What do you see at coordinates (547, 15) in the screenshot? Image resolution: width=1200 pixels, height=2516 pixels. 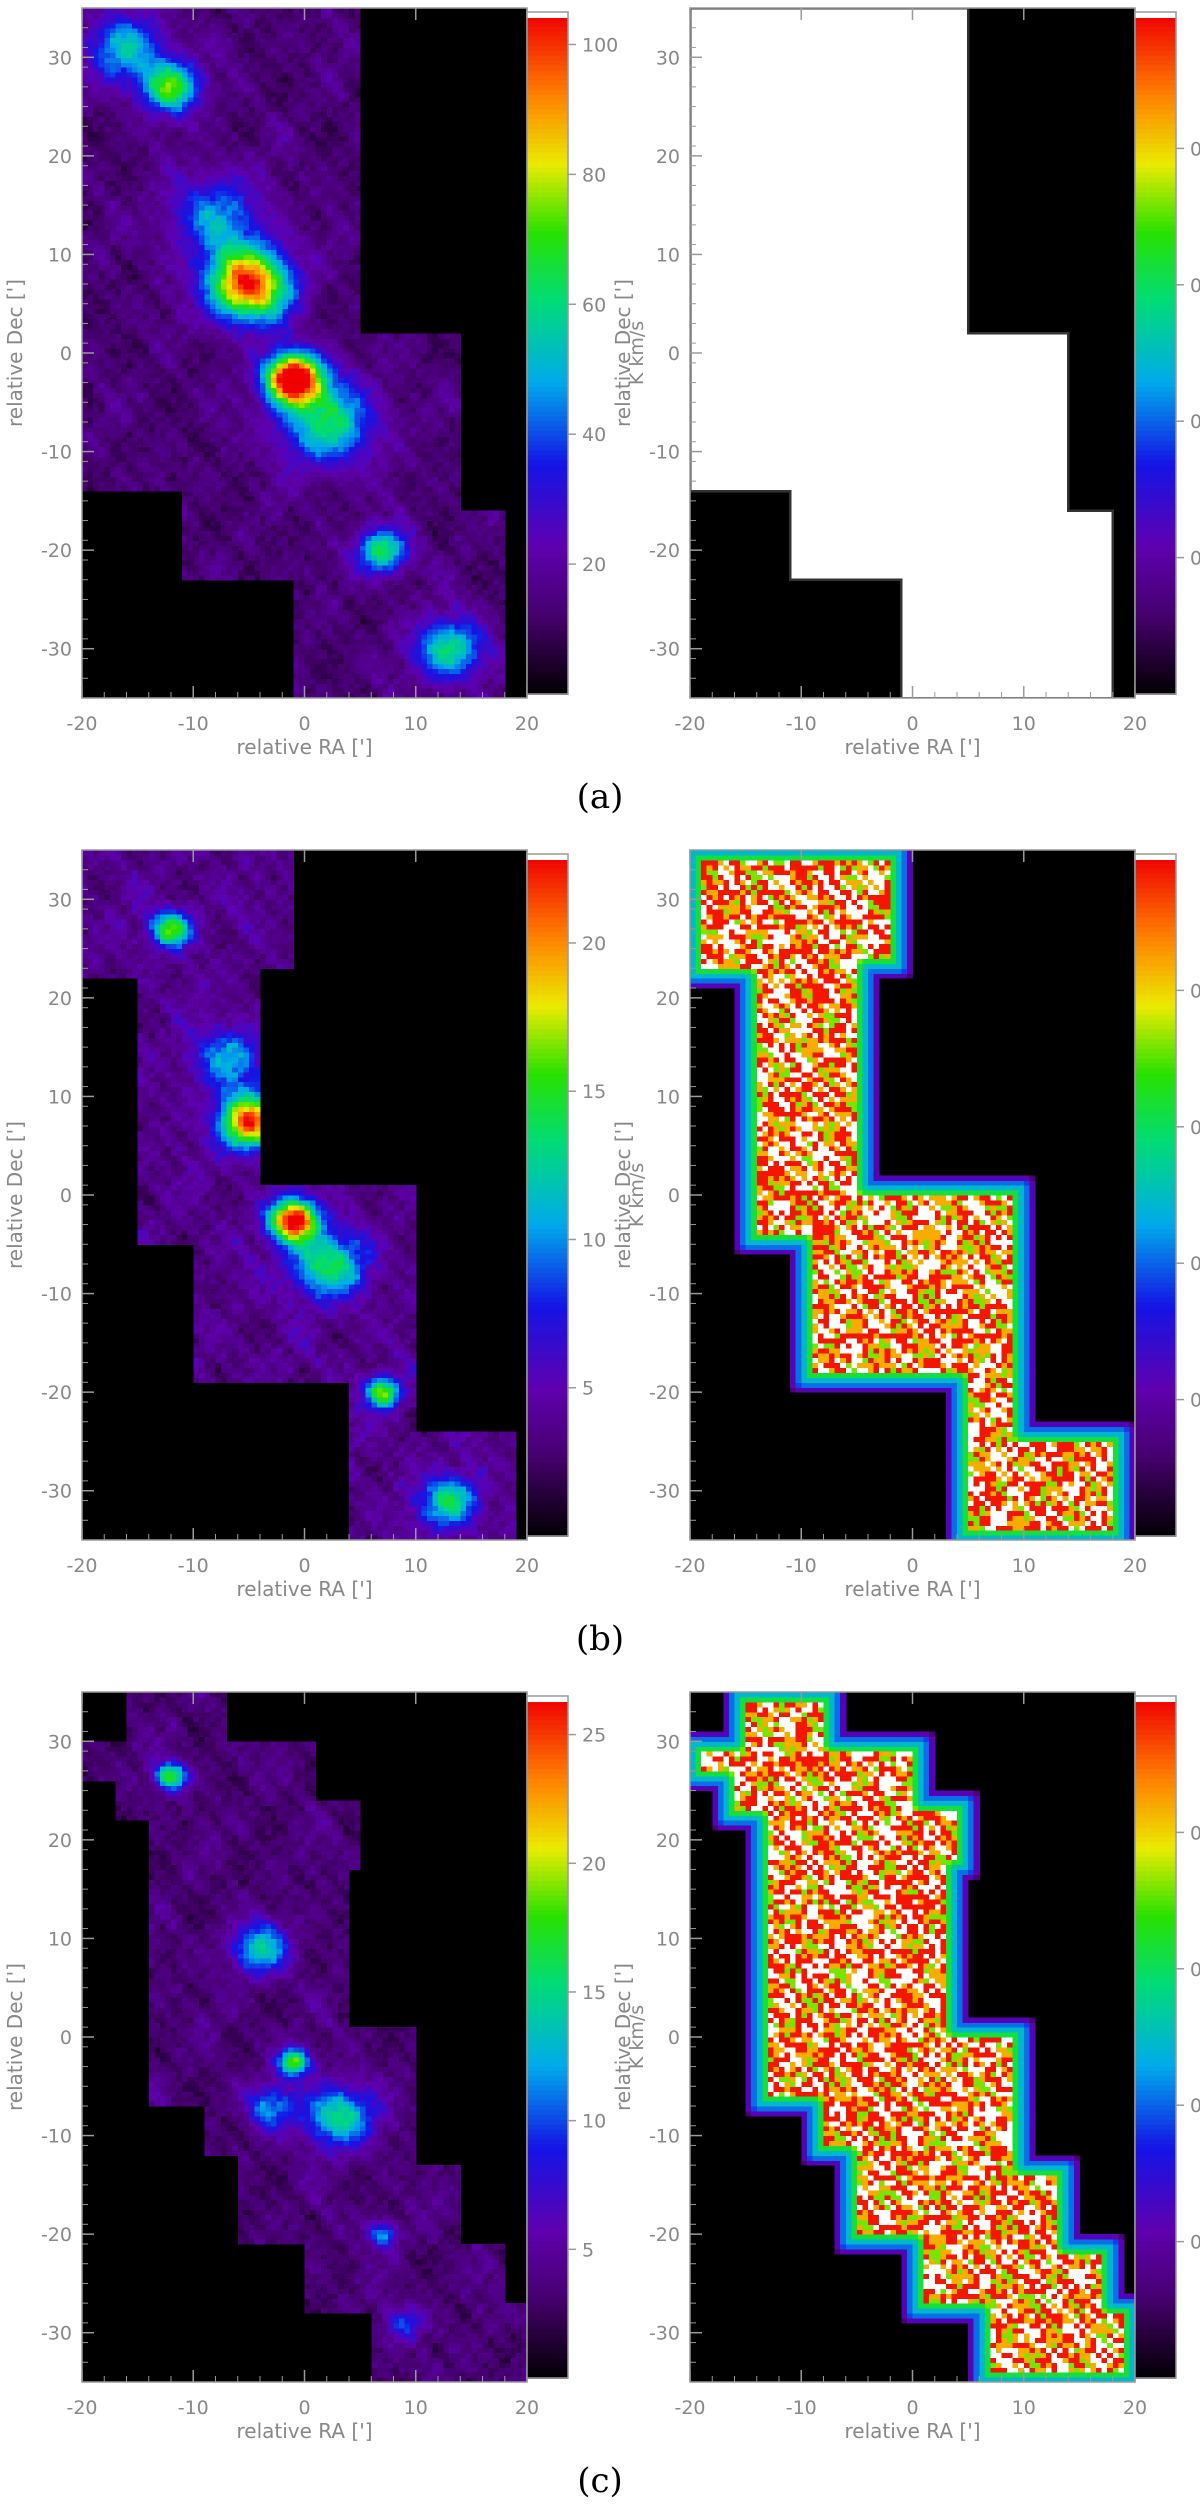 I see `colorbar-overflow` at bounding box center [547, 15].